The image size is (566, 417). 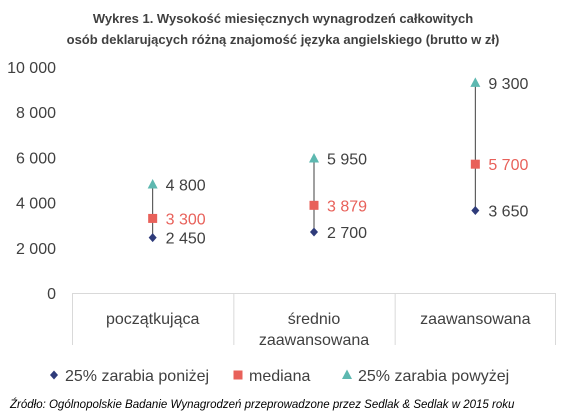 What do you see at coordinates (186, 219) in the screenshot?
I see `data-label-median: 3 300` at bounding box center [186, 219].